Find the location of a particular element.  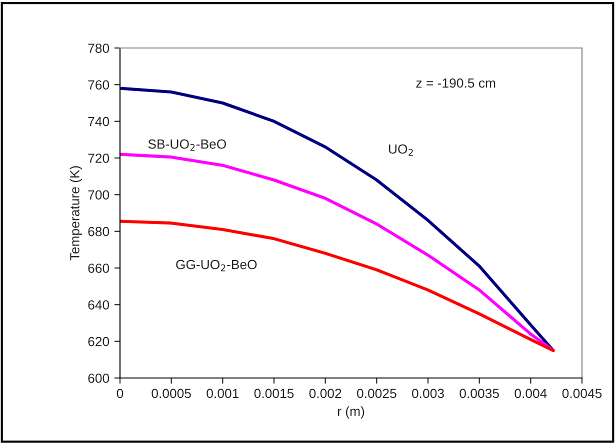

x-tick-label: 0.0035 is located at coordinates (479, 393).